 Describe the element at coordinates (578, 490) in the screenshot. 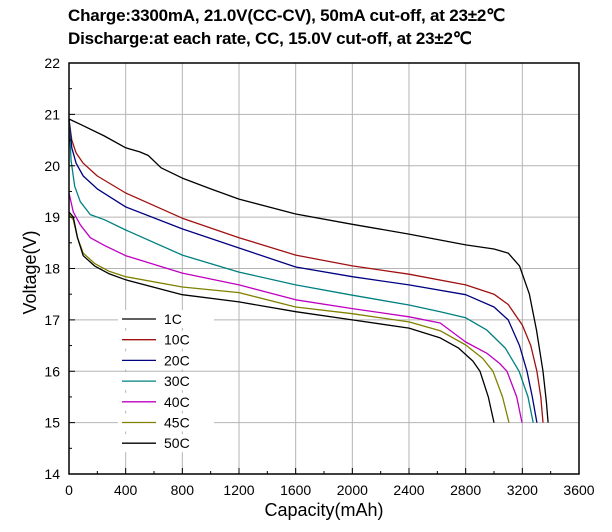

I see `x-tick-label: 3600` at that location.